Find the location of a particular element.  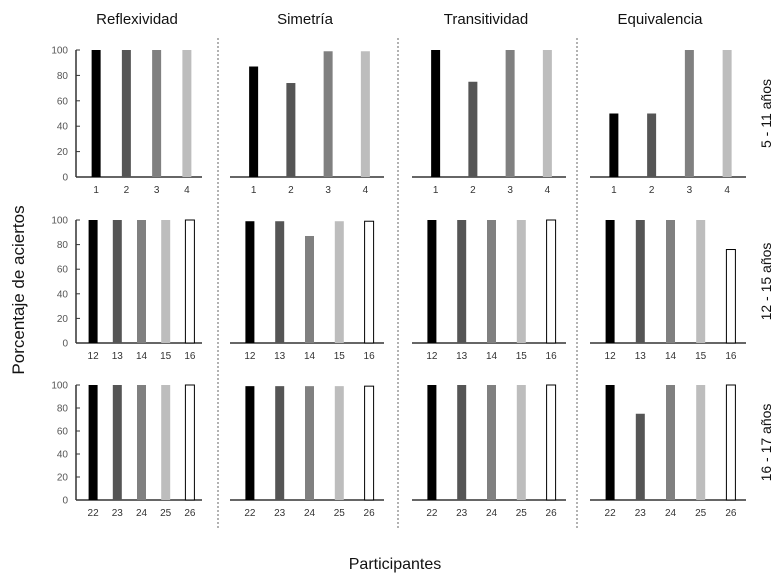

column-title: Equivalencia is located at coordinates (660, 19).